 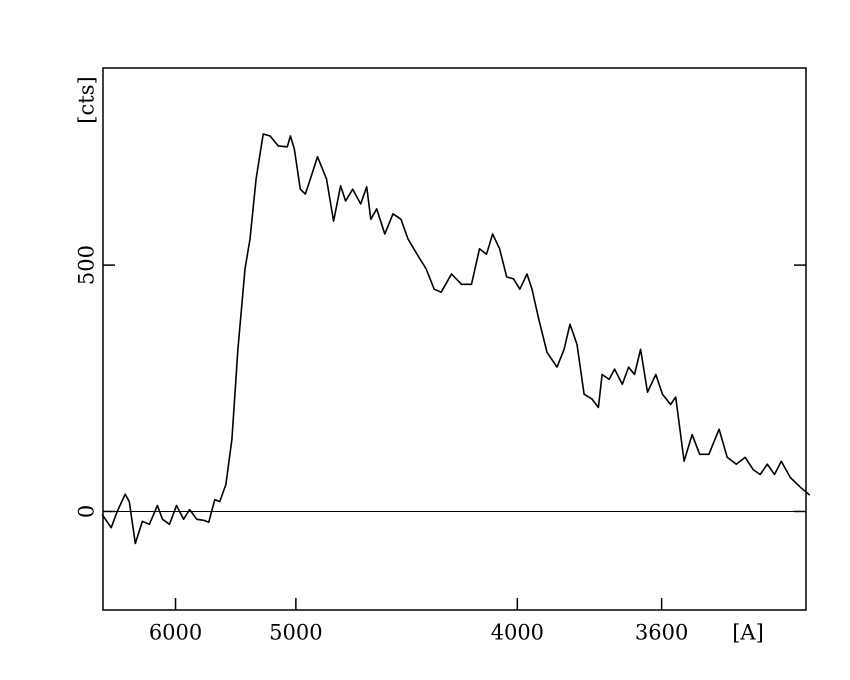 I want to click on x-tick-label: 4000, so click(x=517, y=633).